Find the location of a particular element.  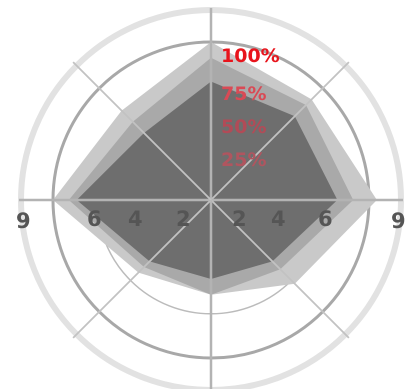

axis-label-left-9: 9 is located at coordinates (23, 221).